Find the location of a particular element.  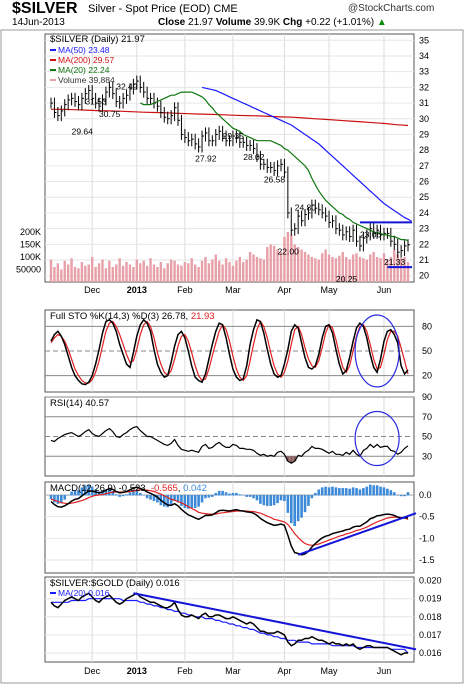

macd-signal-line is located at coordinates (229, 517).